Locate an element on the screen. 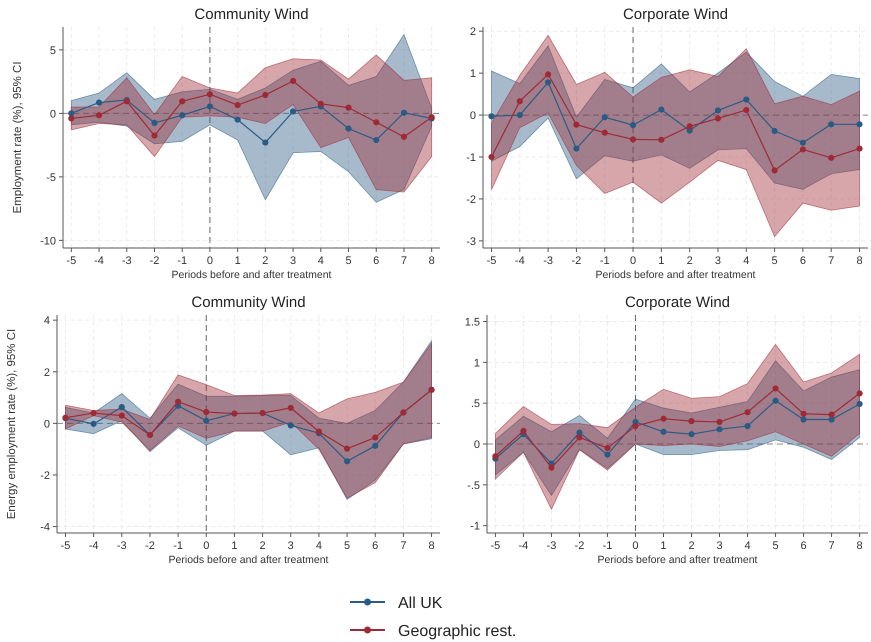  y-tick-label: -5 is located at coordinates (51, 178).